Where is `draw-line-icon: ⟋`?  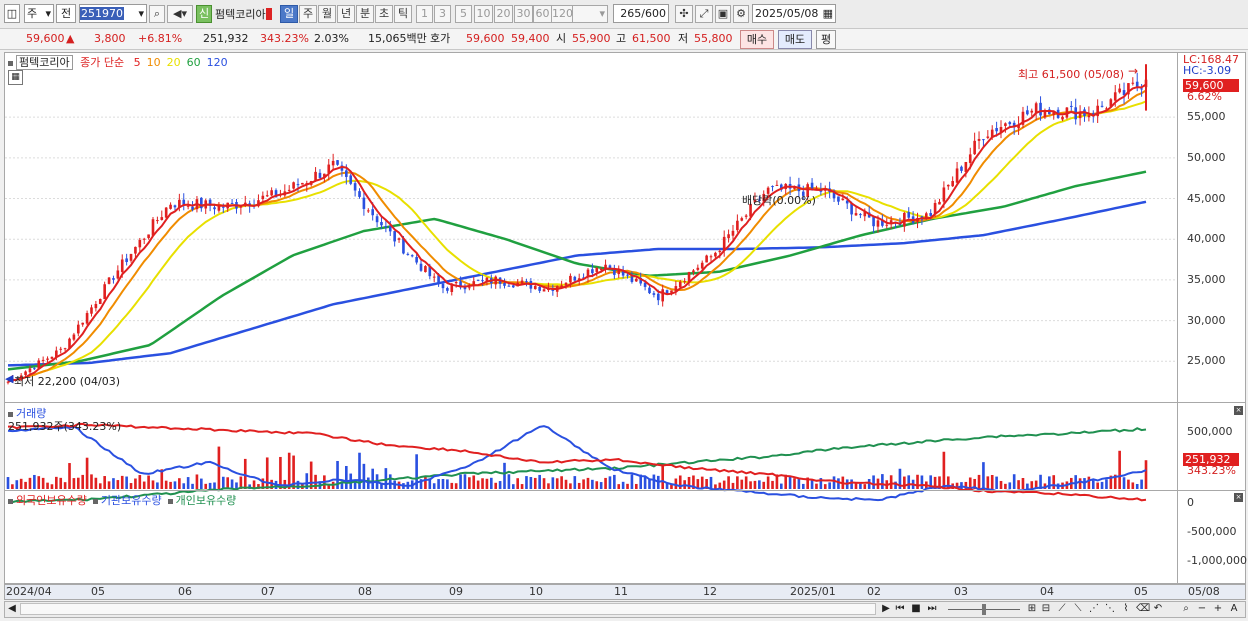 draw-line-icon: ⟋ is located at coordinates (1062, 608).